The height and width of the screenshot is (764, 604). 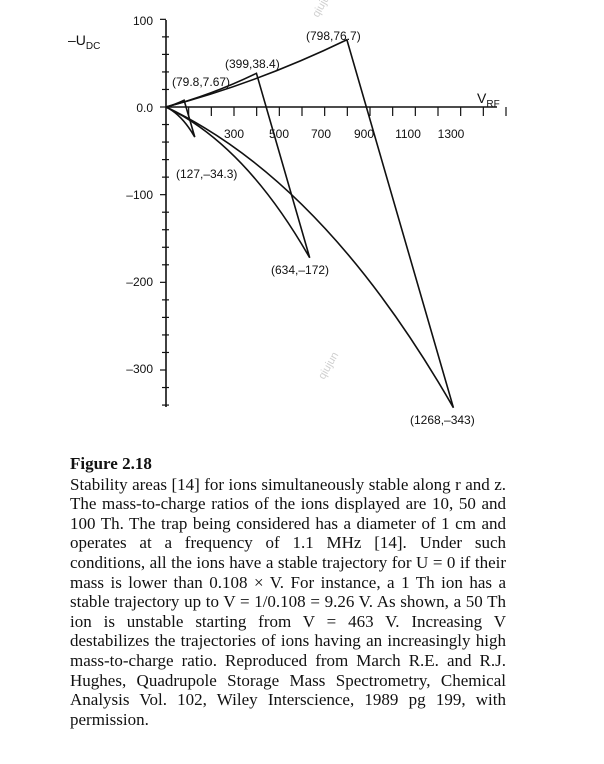 I want to click on y-axis-title-prefix: –U, so click(x=77, y=40).